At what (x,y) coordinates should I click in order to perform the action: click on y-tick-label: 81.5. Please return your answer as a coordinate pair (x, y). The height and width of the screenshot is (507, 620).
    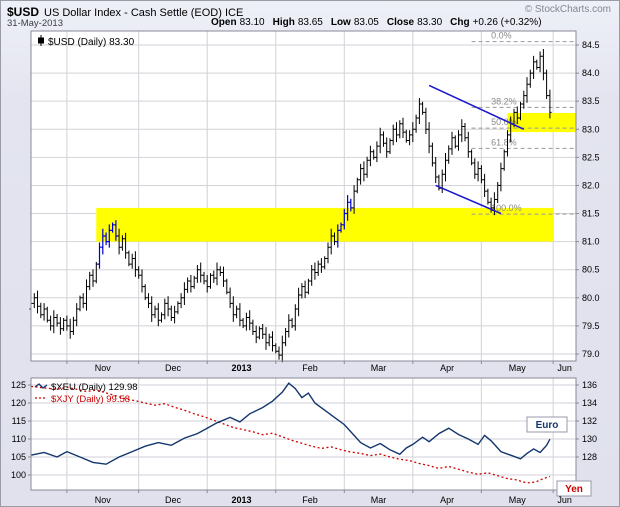
    Looking at the image, I should click on (591, 214).